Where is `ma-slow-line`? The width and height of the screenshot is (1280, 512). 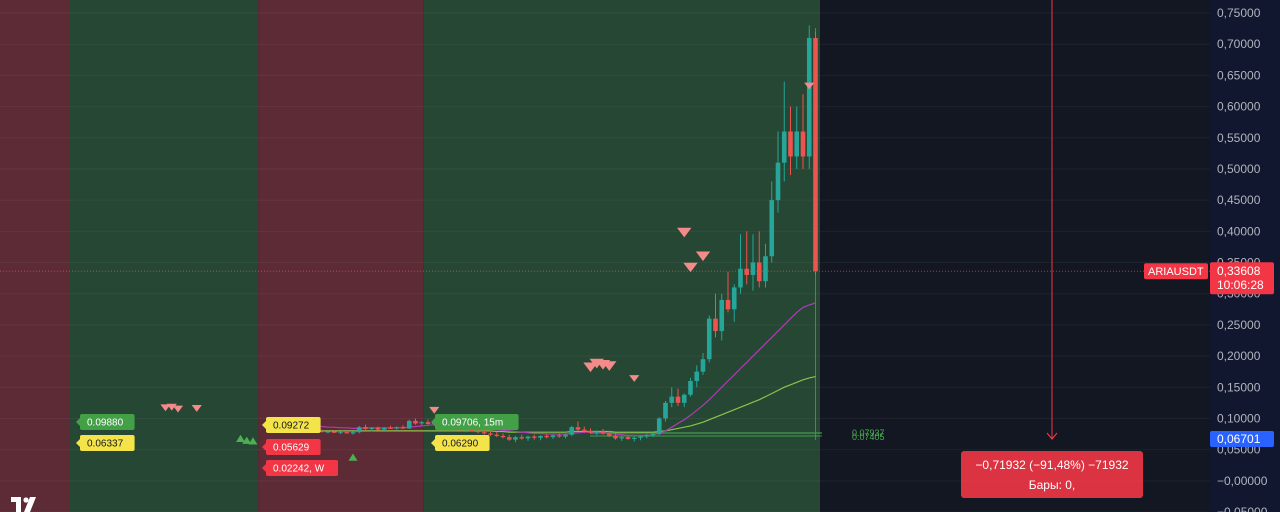
ma-slow-line is located at coordinates (562, 404).